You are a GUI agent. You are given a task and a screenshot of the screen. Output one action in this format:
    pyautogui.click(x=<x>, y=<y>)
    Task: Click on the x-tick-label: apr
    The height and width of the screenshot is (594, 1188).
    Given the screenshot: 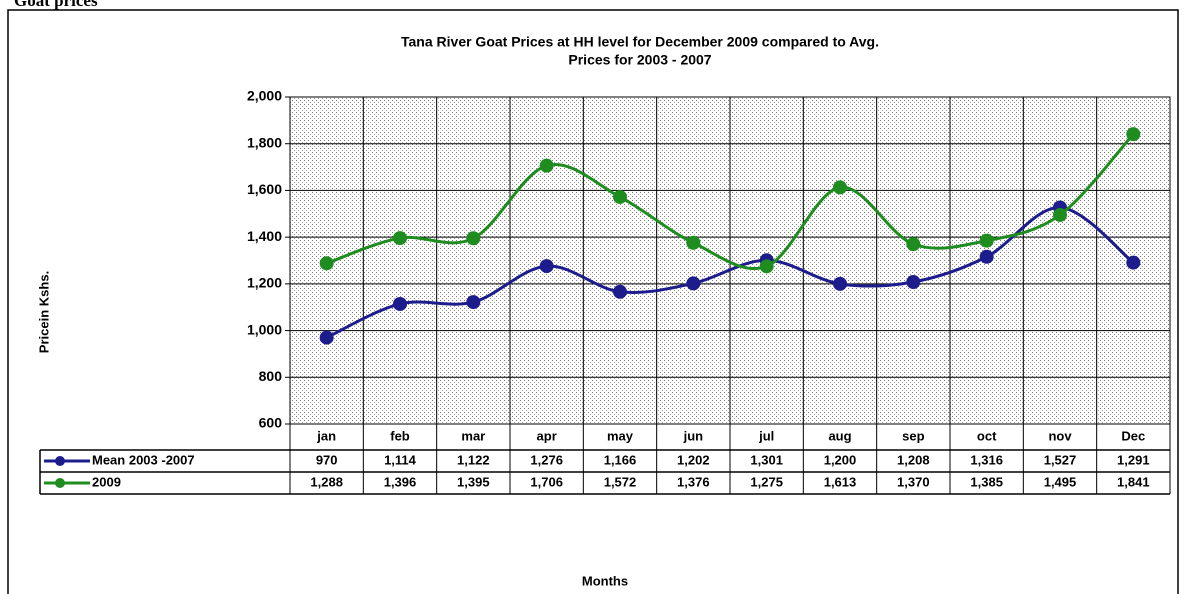 What is the action you would take?
    pyautogui.click(x=547, y=435)
    